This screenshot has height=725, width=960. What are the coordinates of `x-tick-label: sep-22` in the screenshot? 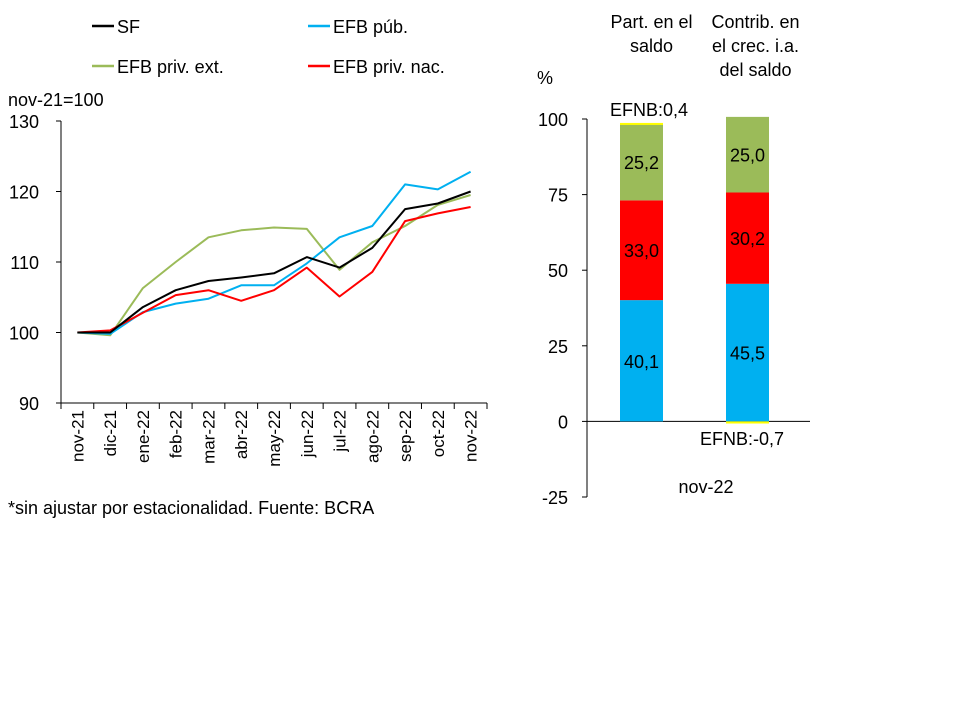 It's located at (405, 436).